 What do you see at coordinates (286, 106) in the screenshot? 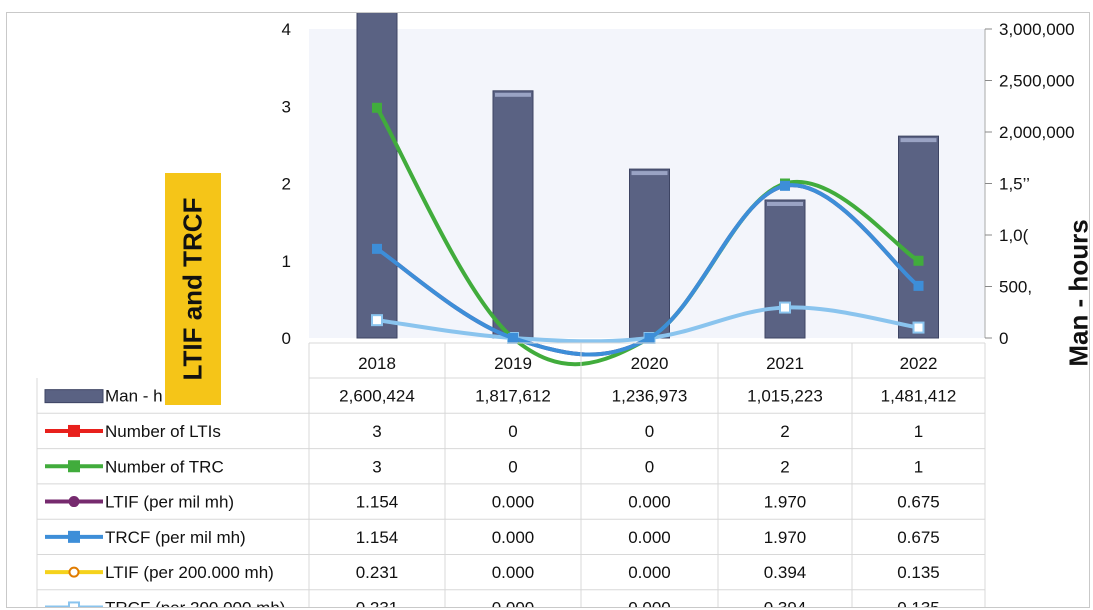
I see `y-left-tick-label: 3` at bounding box center [286, 106].